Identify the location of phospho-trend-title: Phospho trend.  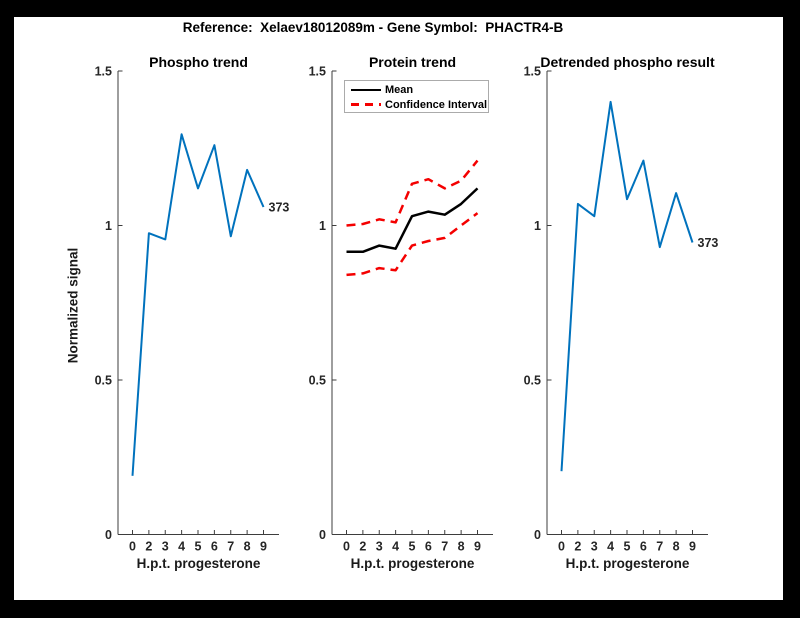
(198, 62).